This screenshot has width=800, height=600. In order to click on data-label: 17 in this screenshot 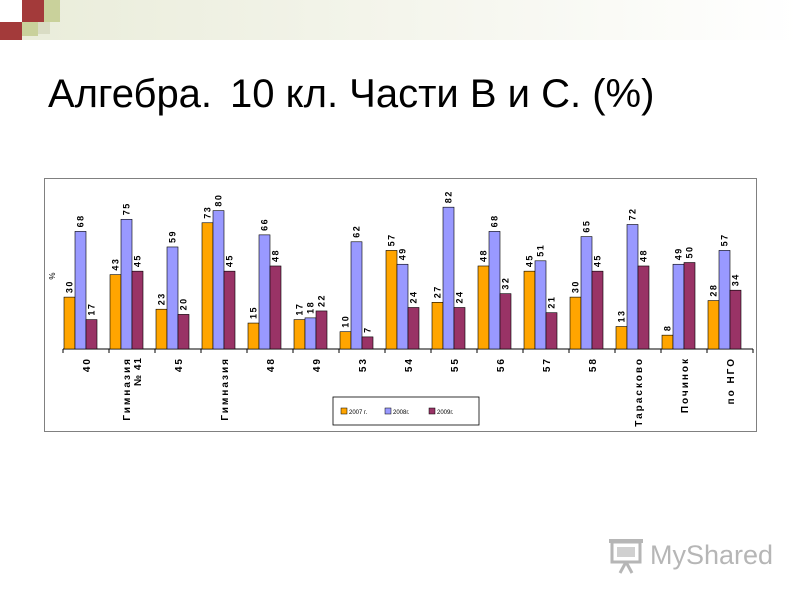, I will do `click(300, 309)`.